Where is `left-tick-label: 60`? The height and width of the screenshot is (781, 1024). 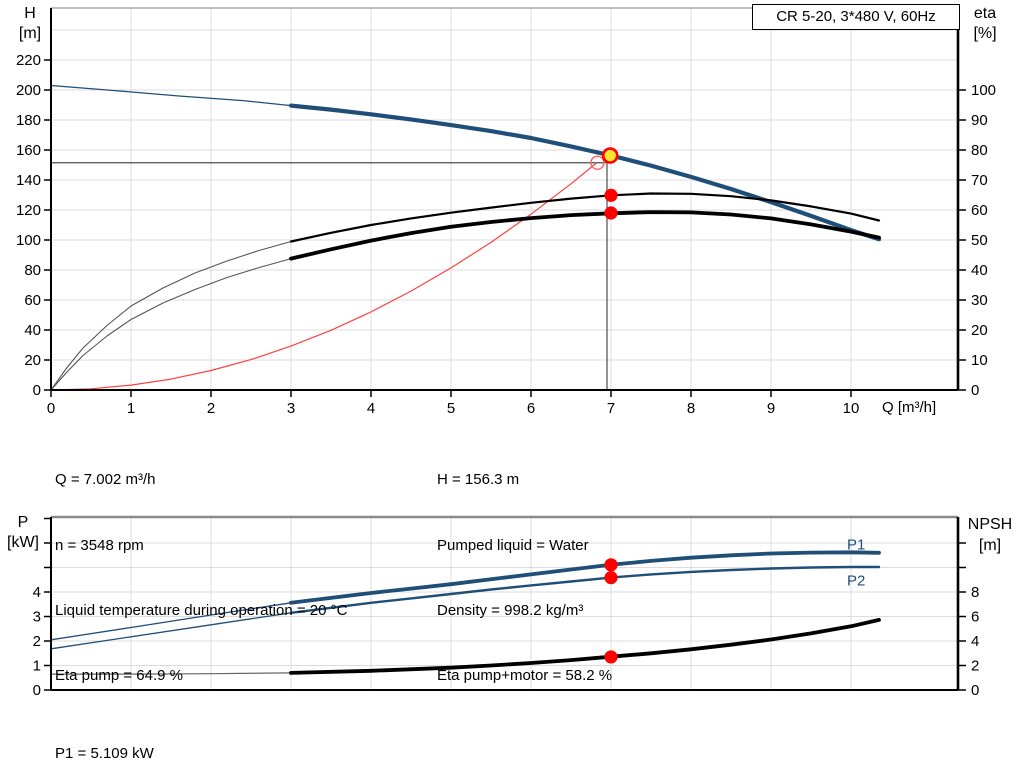 left-tick-label: 60 is located at coordinates (32, 300).